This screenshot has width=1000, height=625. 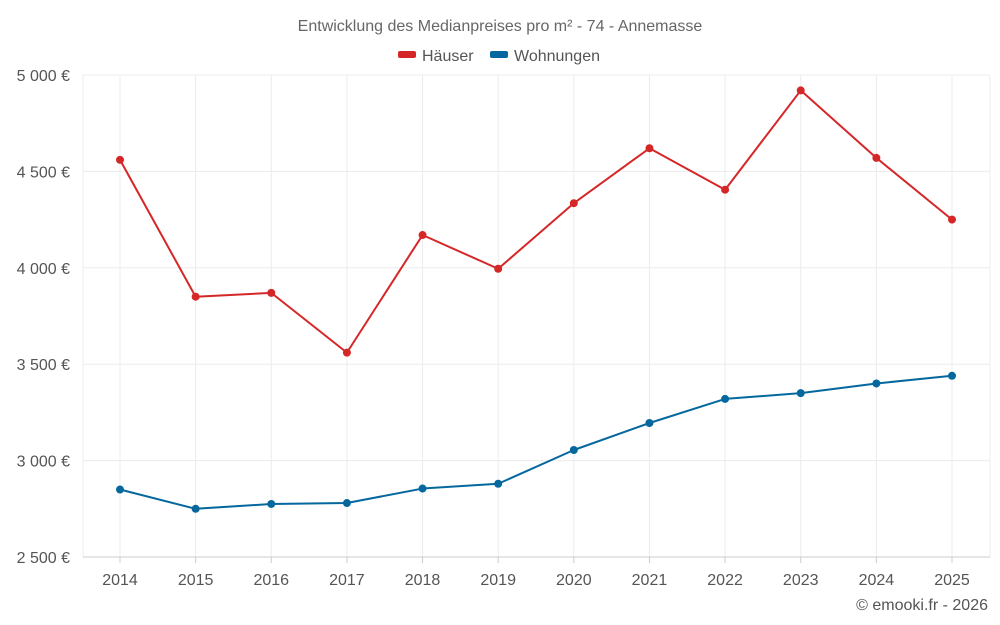 What do you see at coordinates (801, 580) in the screenshot?
I see `x-tick-label: 2023` at bounding box center [801, 580].